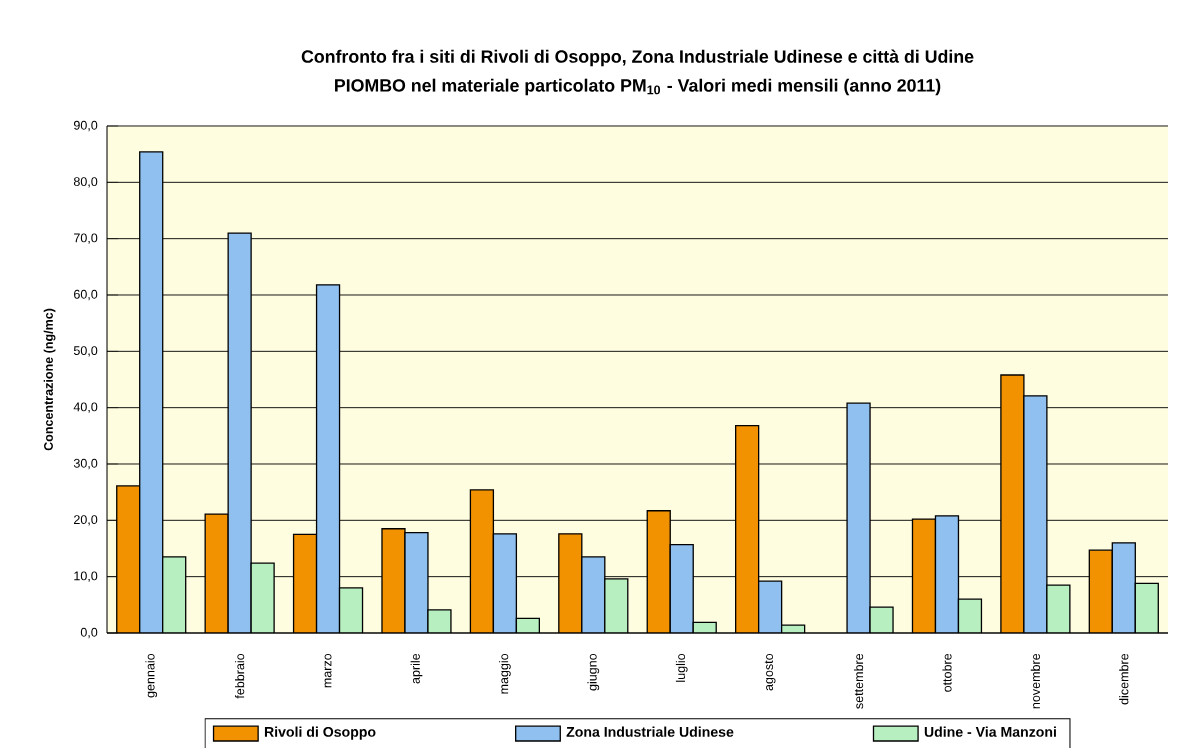 The height and width of the screenshot is (748, 1189). What do you see at coordinates (328, 670) in the screenshot?
I see `x-tick-label: marzo` at bounding box center [328, 670].